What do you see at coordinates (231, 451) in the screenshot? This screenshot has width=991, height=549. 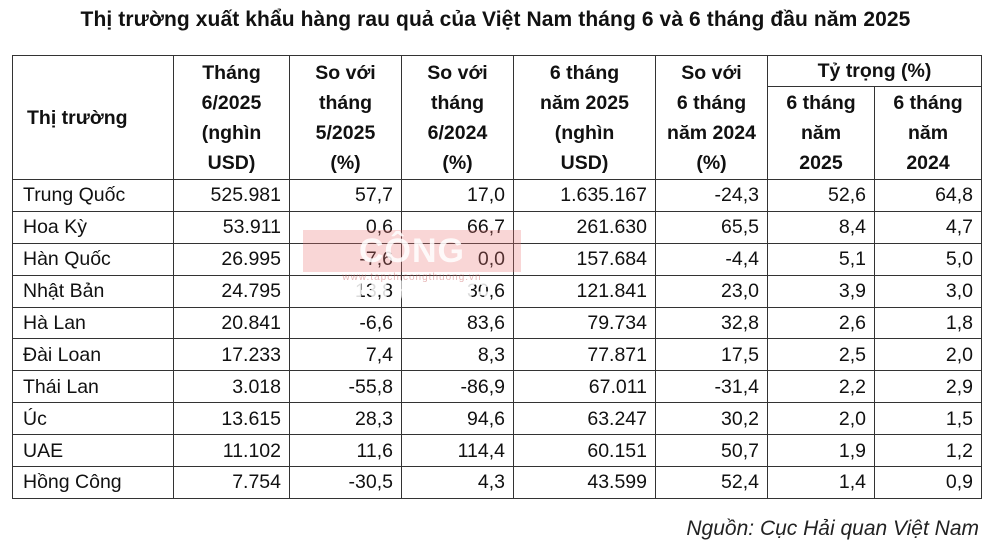 I see `june-2025-cell: 11.102` at bounding box center [231, 451].